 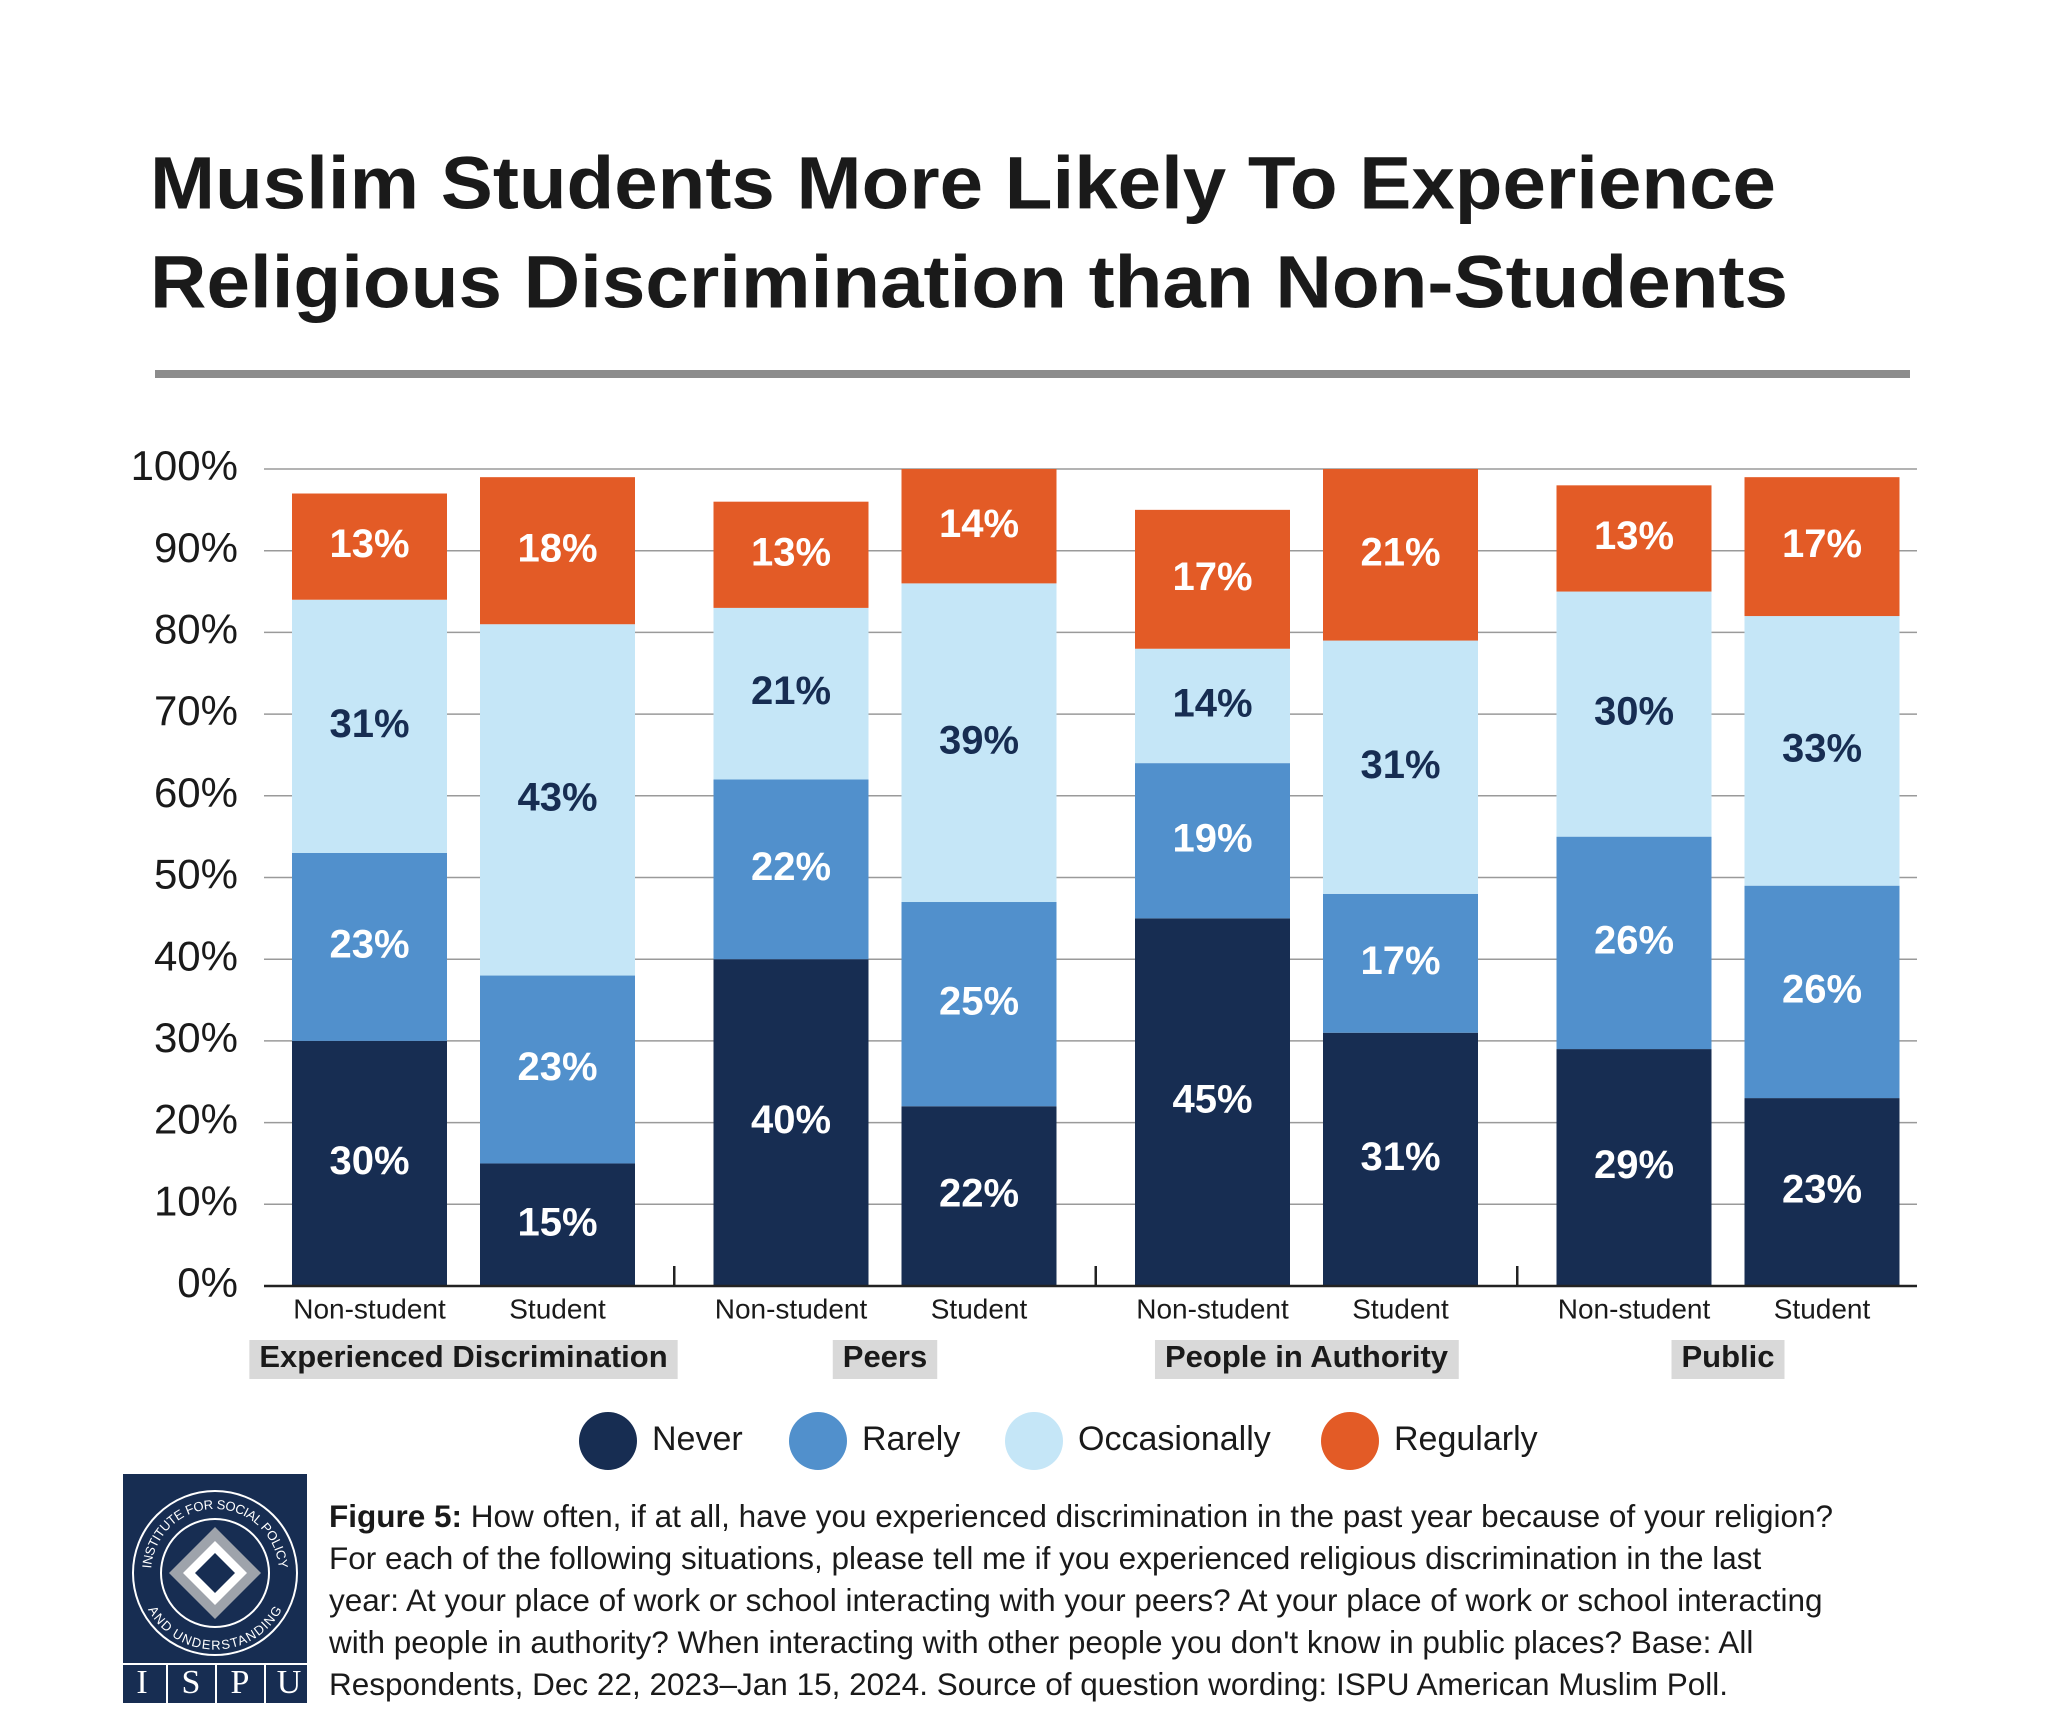 I want to click on y-tick-label: 50%, so click(x=196, y=874).